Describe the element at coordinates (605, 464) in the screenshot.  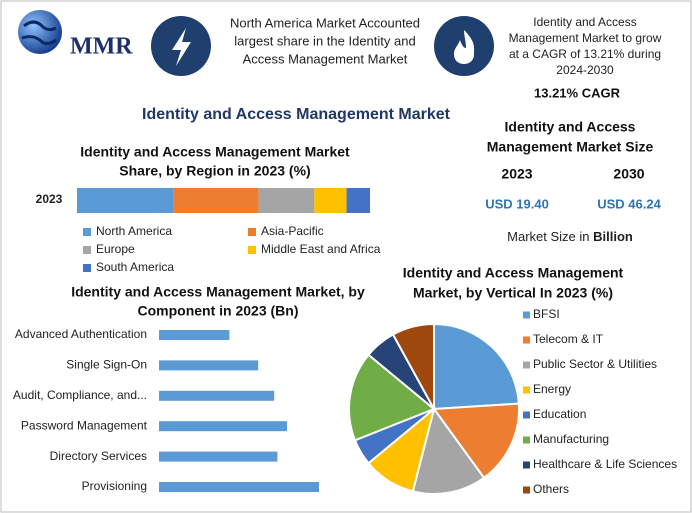
I see `legend-label: Healthcare & Life Sciences` at that location.